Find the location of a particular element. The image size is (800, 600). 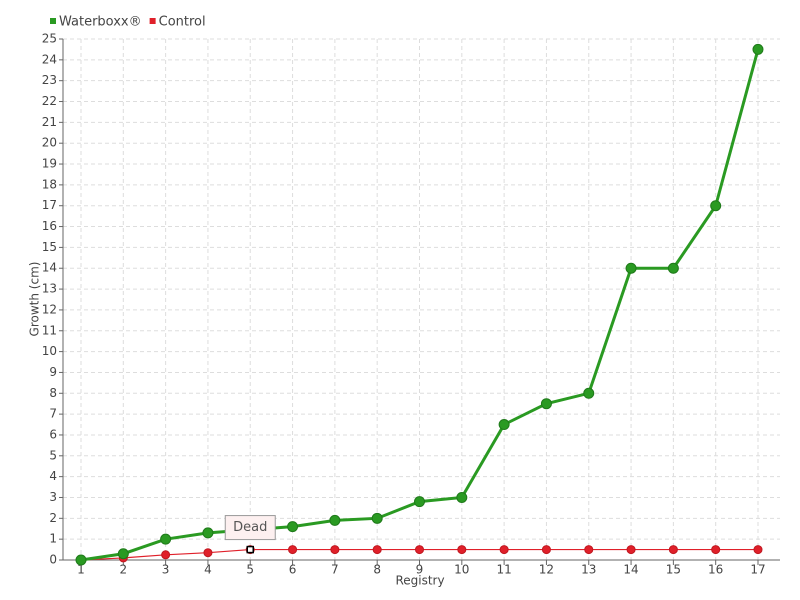

x-tick-label: 2 is located at coordinates (123, 570).